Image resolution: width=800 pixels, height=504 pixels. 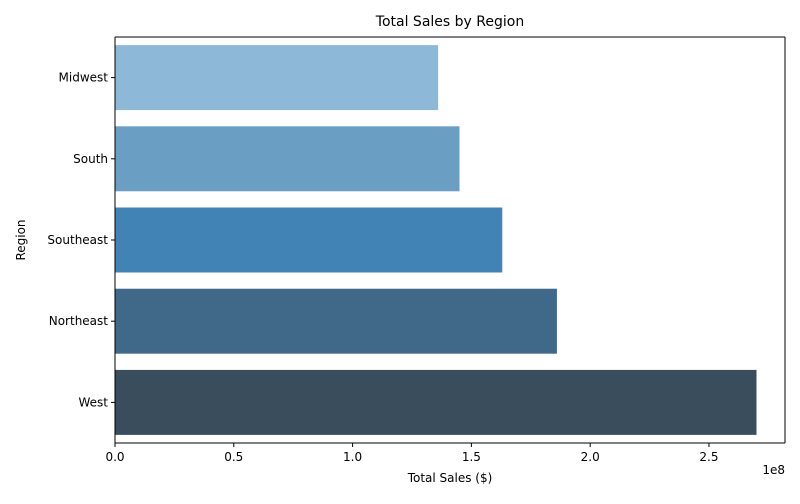 What do you see at coordinates (450, 478) in the screenshot?
I see `x-axis-label: Total Sales ($)` at bounding box center [450, 478].